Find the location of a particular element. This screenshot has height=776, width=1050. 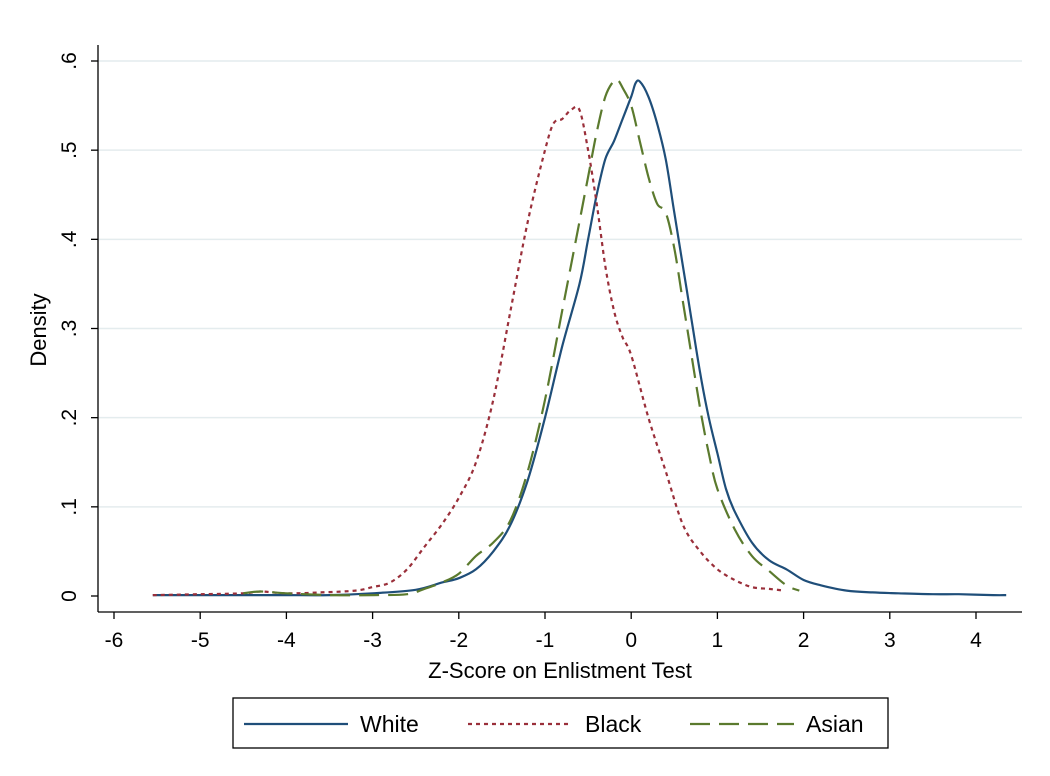

y-tick-label: .6 is located at coordinates (69, 61).